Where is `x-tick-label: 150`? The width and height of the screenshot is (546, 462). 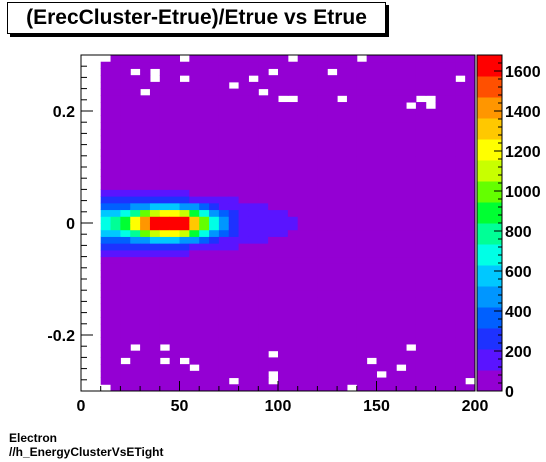
x-tick-label: 150 is located at coordinates (376, 406).